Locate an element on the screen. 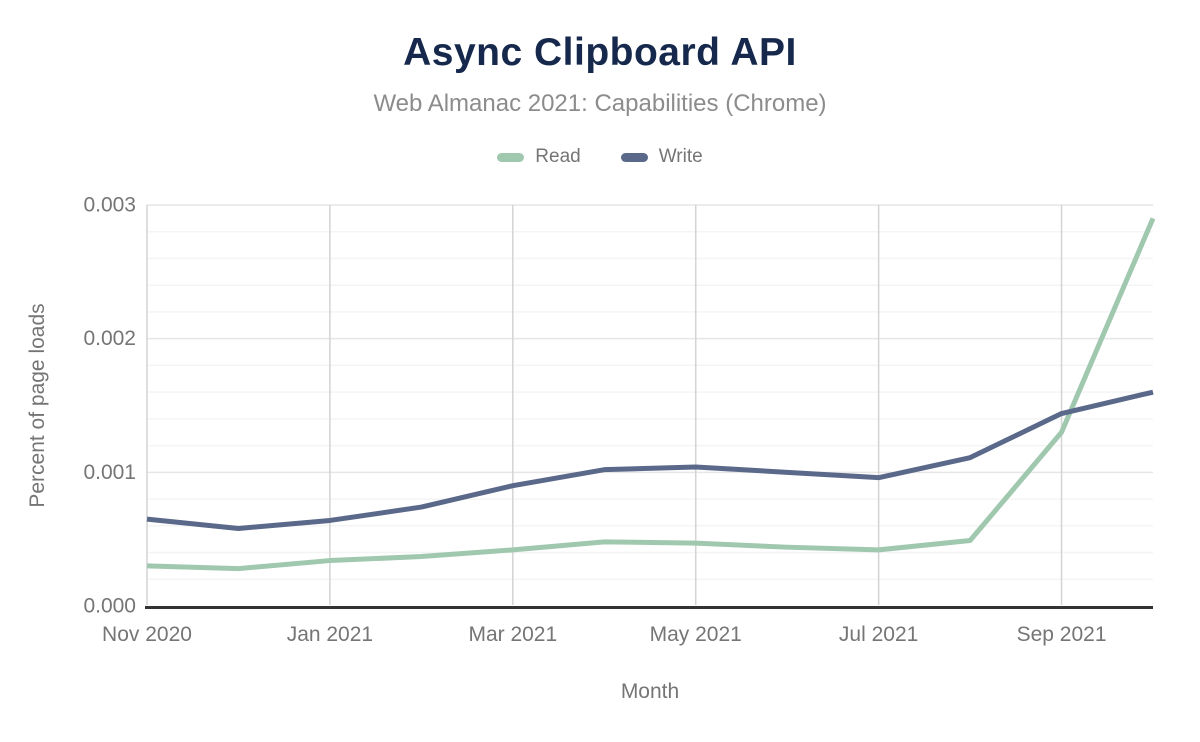 The width and height of the screenshot is (1200, 742). y-tick-label: 0.002 is located at coordinates (109, 338).